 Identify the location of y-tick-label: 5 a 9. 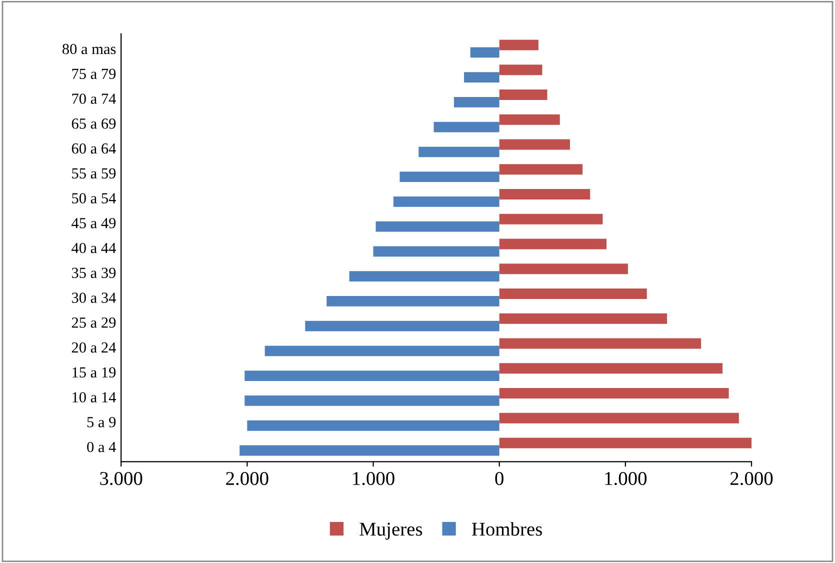
(101, 422).